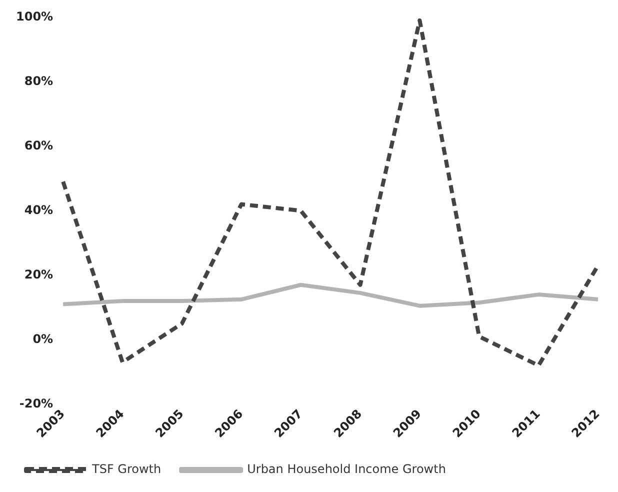 The image size is (618, 492). Describe the element at coordinates (346, 469) in the screenshot. I see `legend-label: Urban Household Income Growth` at that location.